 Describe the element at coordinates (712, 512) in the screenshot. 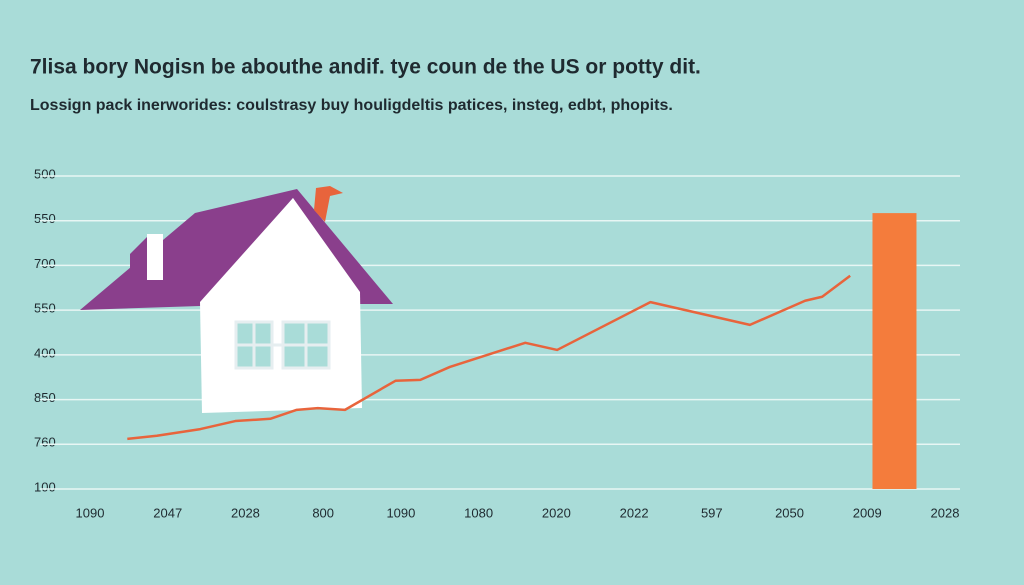

I see `x-tick-label: 597` at that location.